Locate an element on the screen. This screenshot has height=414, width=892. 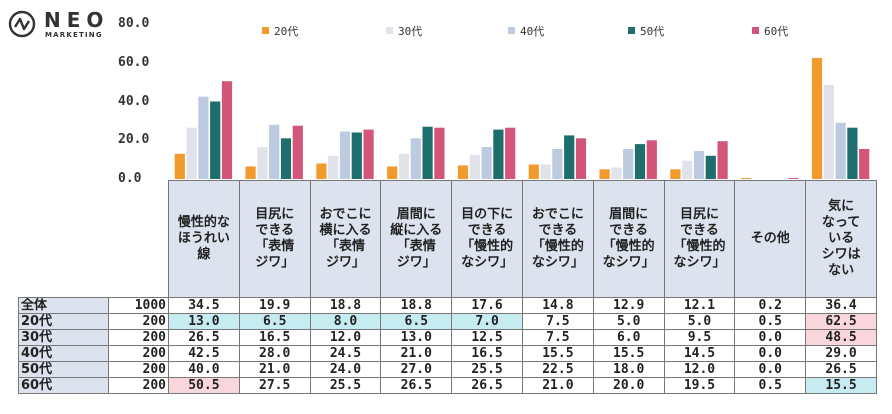
row-label: 60代 is located at coordinates (63, 385).